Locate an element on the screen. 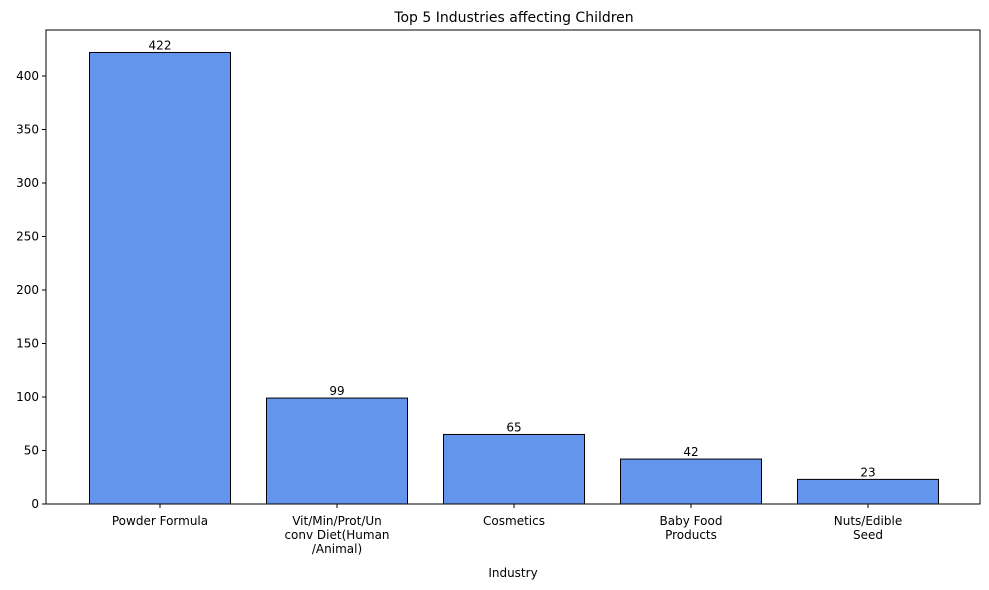 This screenshot has width=989, height=590. y-tick-label-7: 300 is located at coordinates (27, 183).